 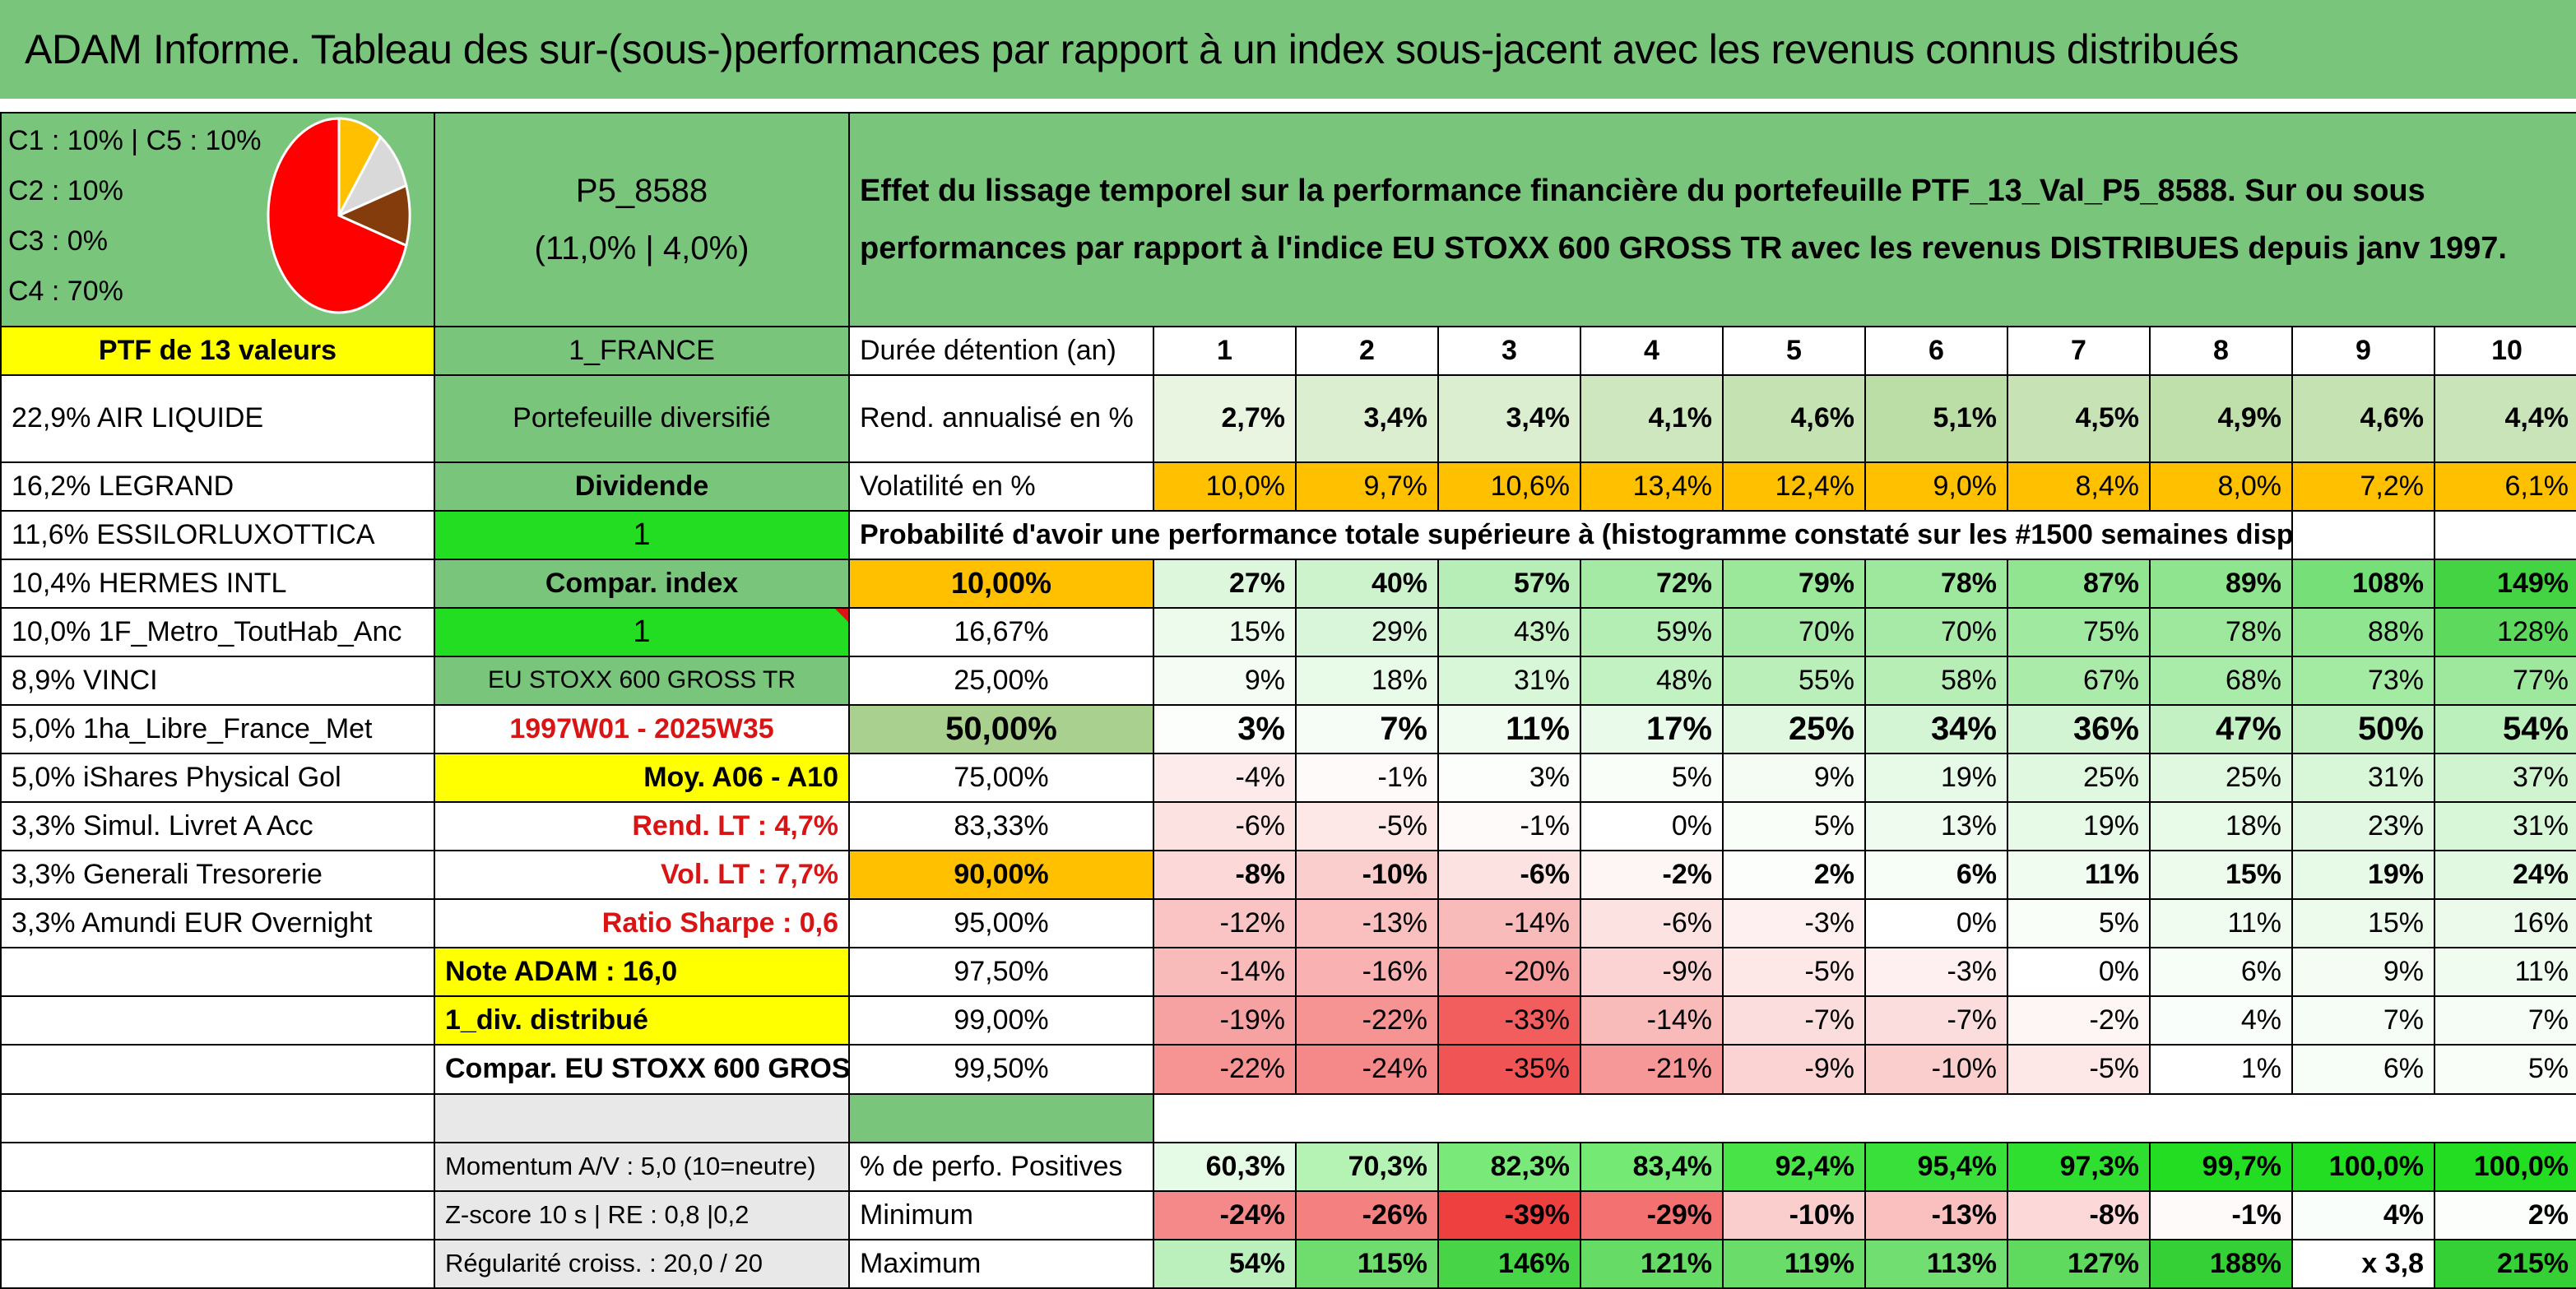 I want to click on positive-value: 83,4%, so click(x=1652, y=1166).